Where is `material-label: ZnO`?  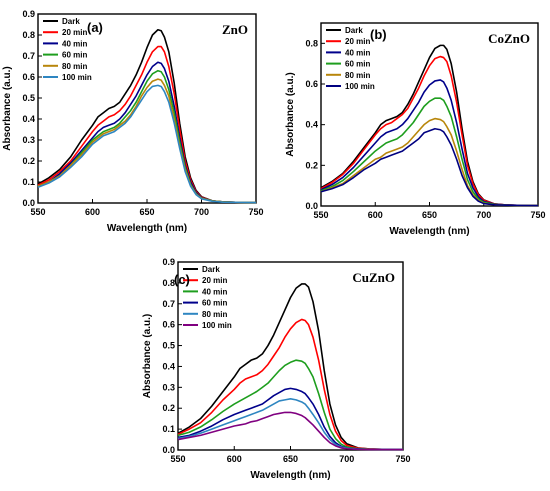
material-label: ZnO is located at coordinates (235, 29).